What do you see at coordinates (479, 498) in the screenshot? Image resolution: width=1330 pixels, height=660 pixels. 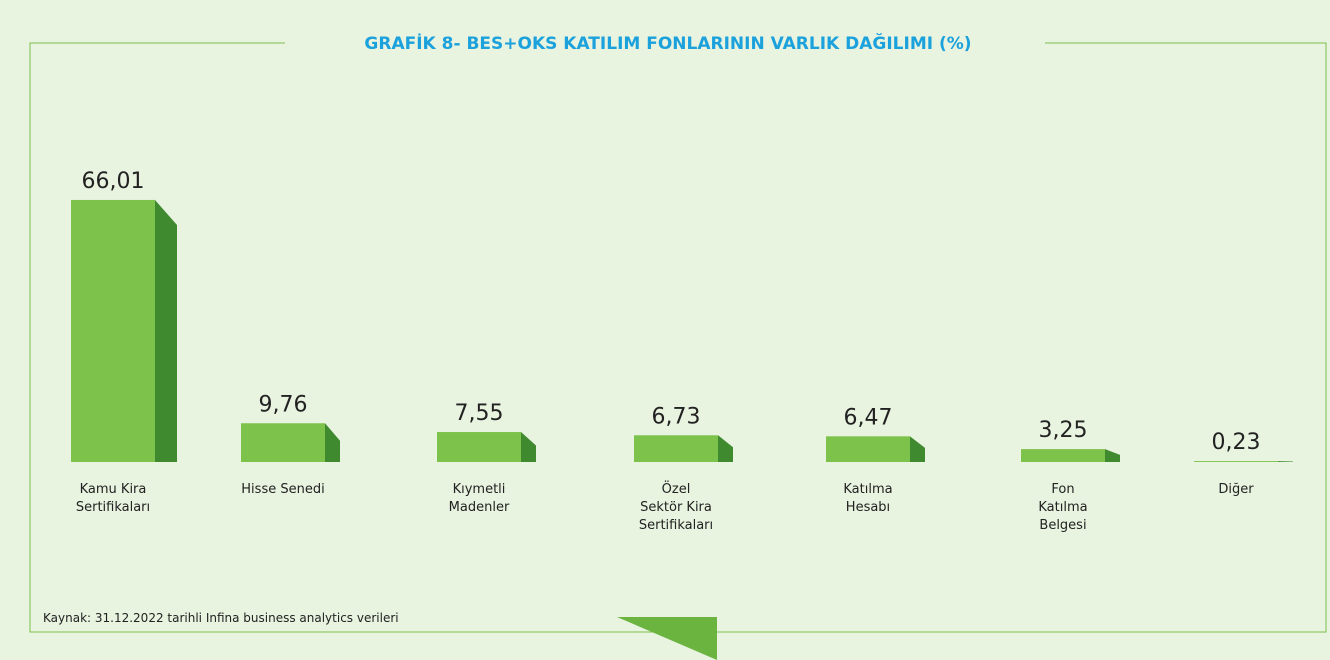 I see `category-label: Kıymetli Madenler` at bounding box center [479, 498].